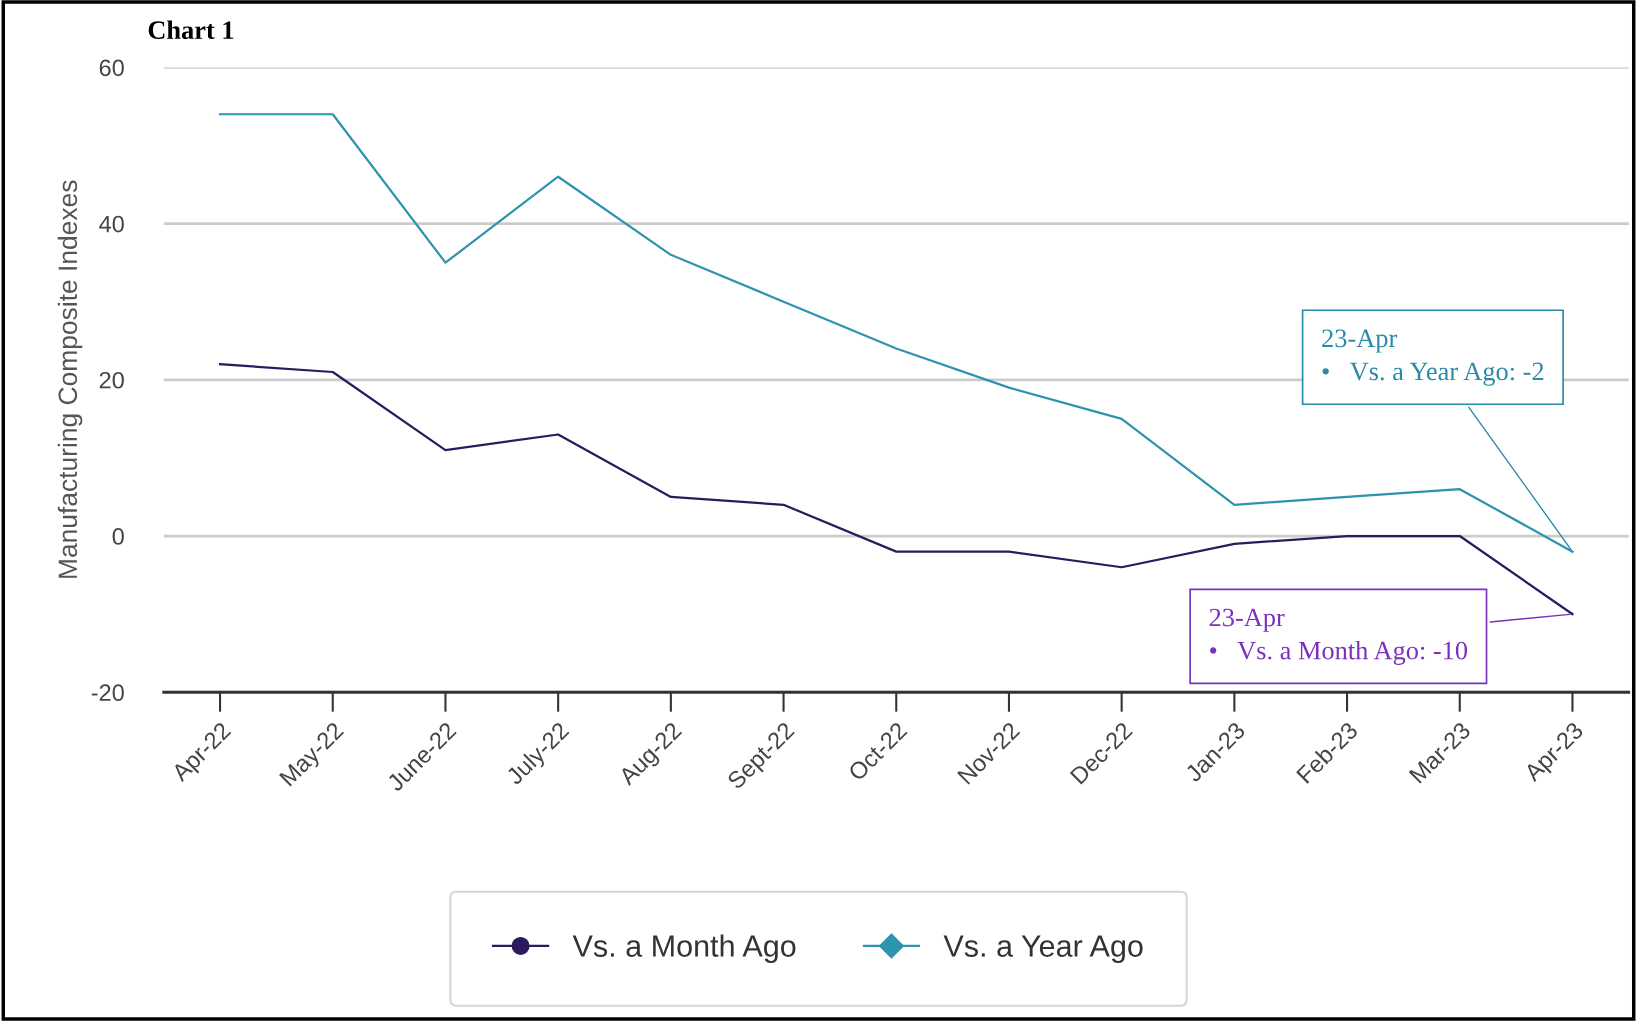 The width and height of the screenshot is (1637, 1021). What do you see at coordinates (1338, 636) in the screenshot?
I see `annotation: 23-Apr • Vs. a Month Ago: -10` at bounding box center [1338, 636].